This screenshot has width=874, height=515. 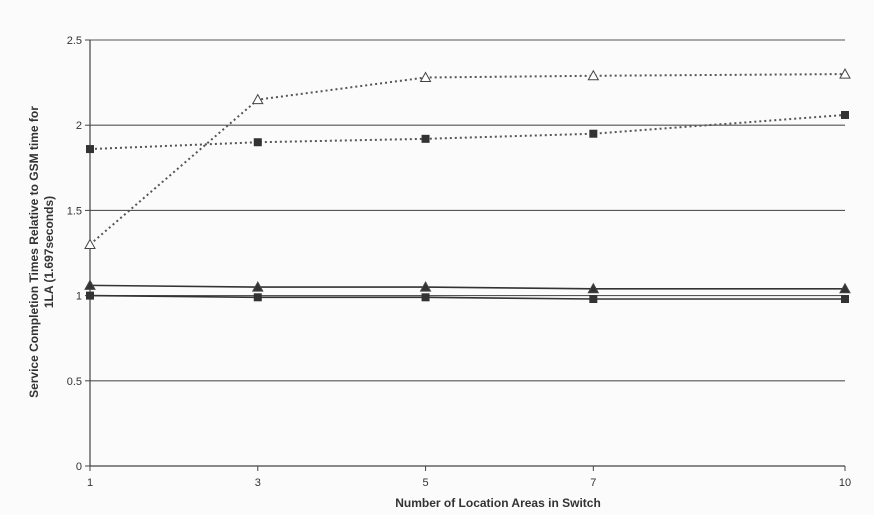 I want to click on y-tick-label: 1.5, so click(x=74, y=211).